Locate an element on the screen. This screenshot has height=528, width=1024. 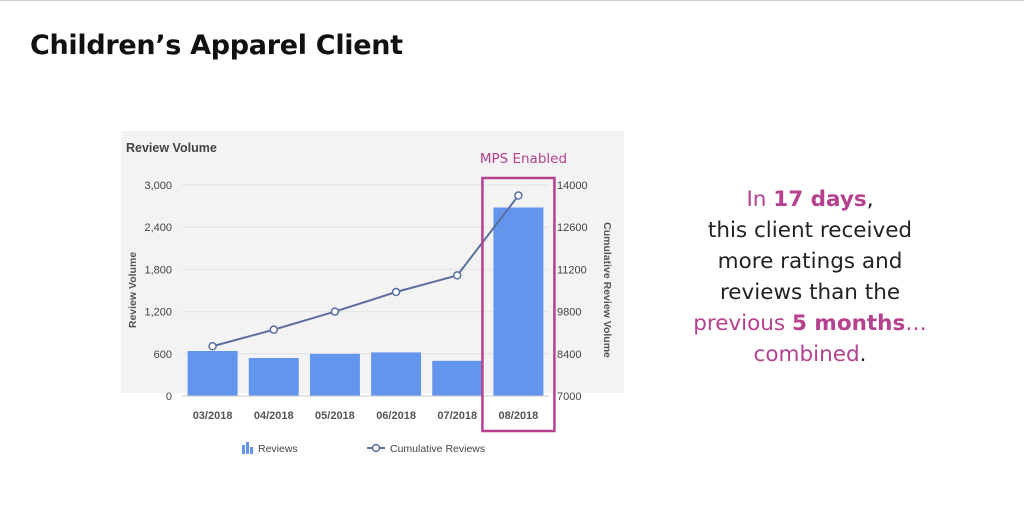
y2-tick-label: 8400 is located at coordinates (569, 355).